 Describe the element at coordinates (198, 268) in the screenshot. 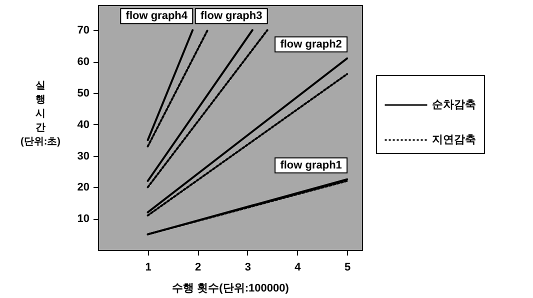

I see `x-tick-label: 2` at that location.